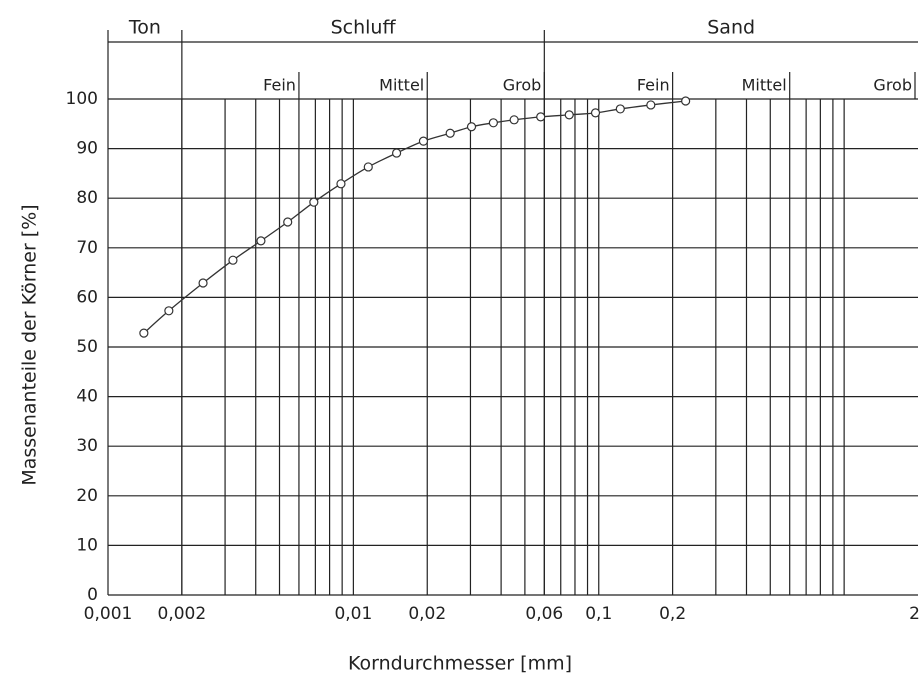 Image resolution: width=923 pixels, height=679 pixels. Describe the element at coordinates (144, 28) in the screenshot. I see `class-label: Ton` at that location.